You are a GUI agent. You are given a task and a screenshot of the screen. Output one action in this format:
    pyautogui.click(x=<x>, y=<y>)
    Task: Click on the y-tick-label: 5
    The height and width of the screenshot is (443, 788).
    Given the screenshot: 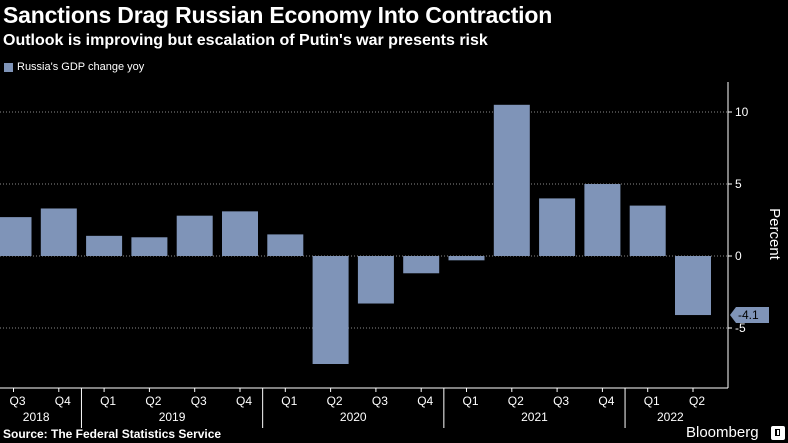 What is the action you would take?
    pyautogui.click(x=738, y=184)
    